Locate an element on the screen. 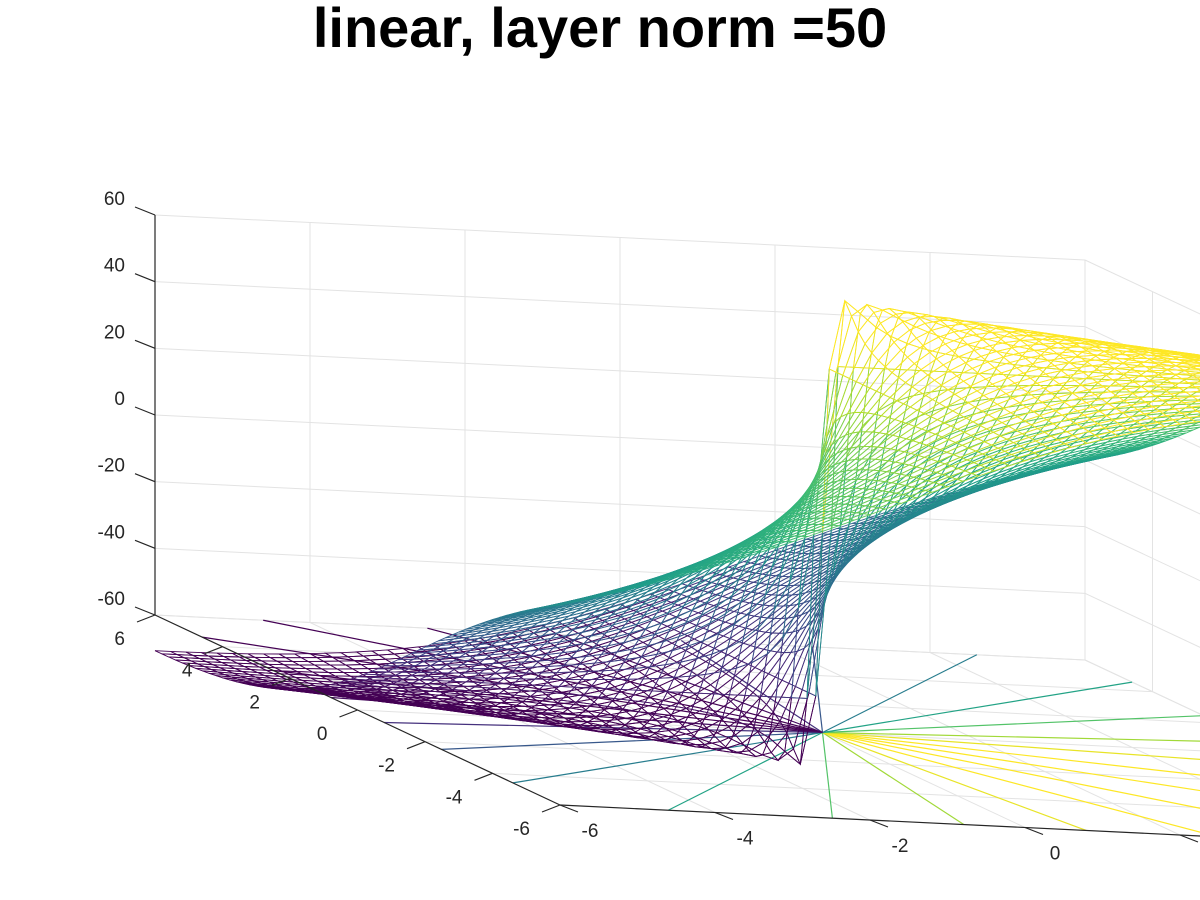  y-tick-label: 2 is located at coordinates (254, 702).